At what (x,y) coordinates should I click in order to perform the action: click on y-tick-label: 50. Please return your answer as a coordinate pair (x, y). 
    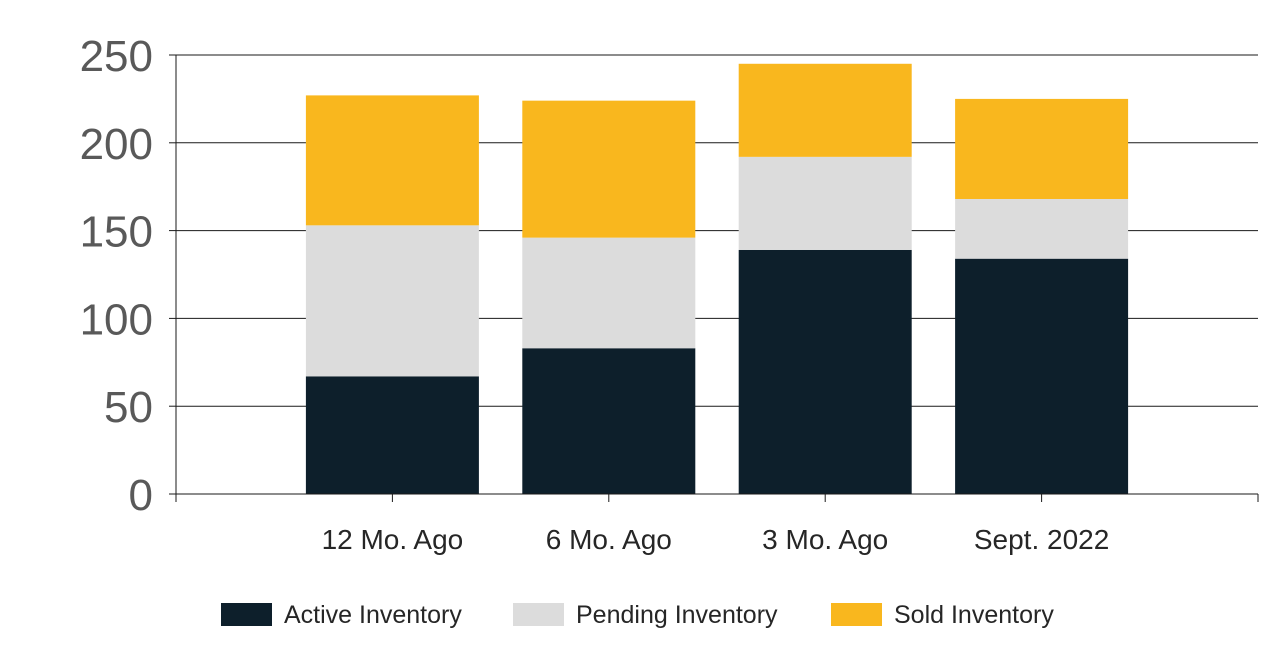
    Looking at the image, I should click on (128, 407).